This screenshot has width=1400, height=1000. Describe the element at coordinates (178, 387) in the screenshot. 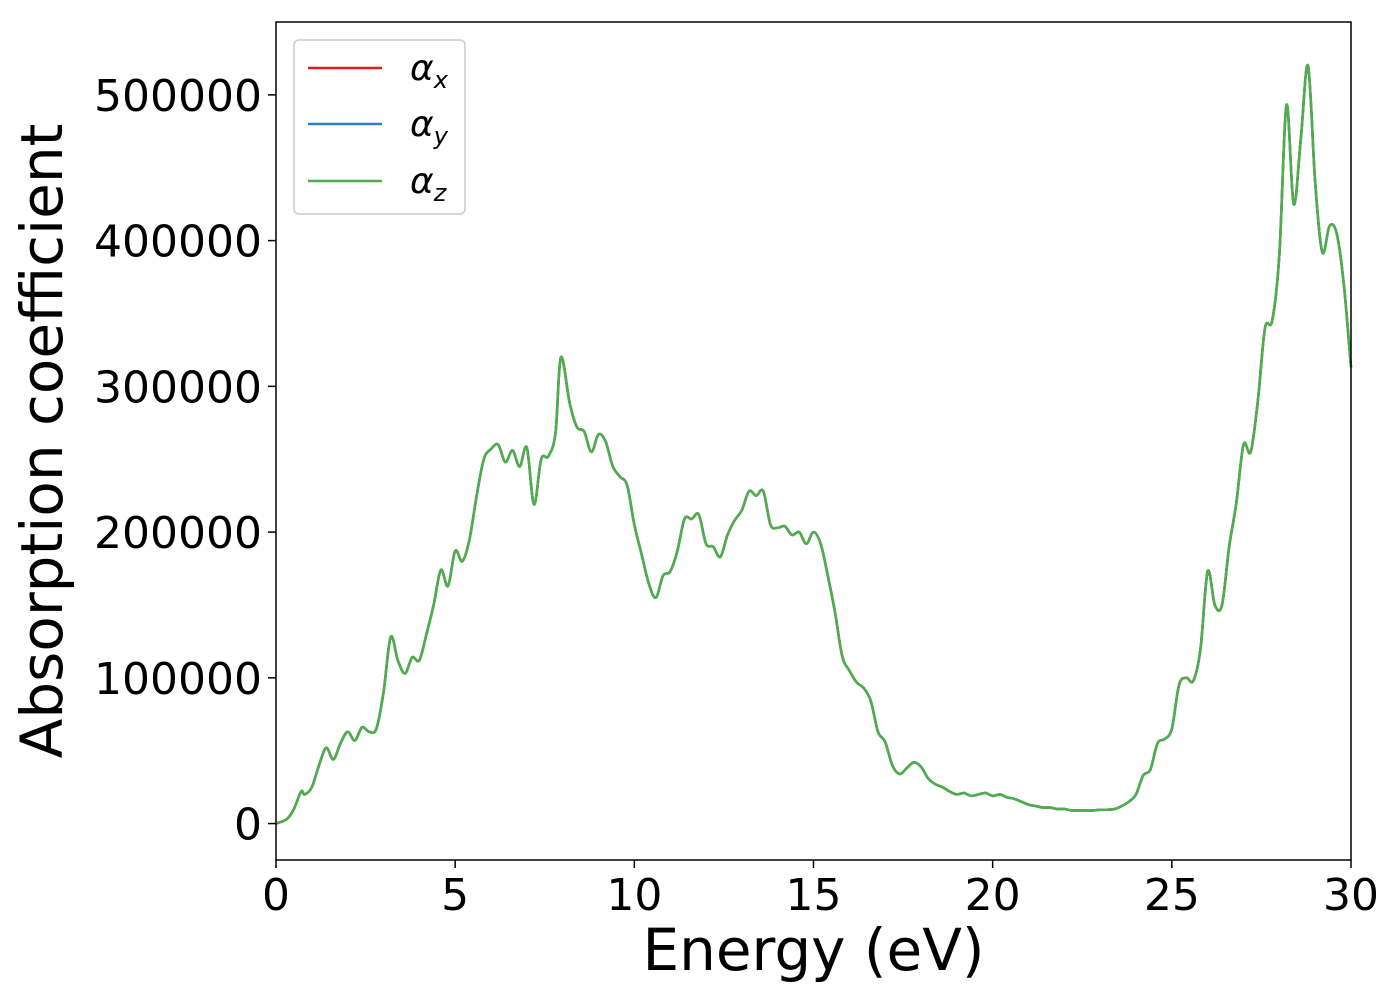

I see `y-tick-label: 300000` at that location.